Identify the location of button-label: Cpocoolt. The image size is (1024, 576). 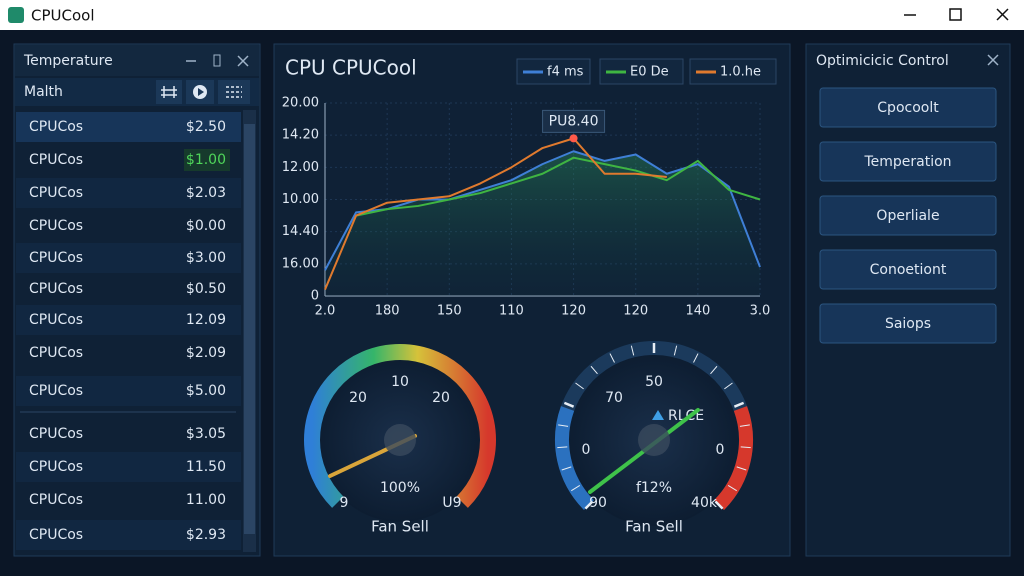
(908, 108).